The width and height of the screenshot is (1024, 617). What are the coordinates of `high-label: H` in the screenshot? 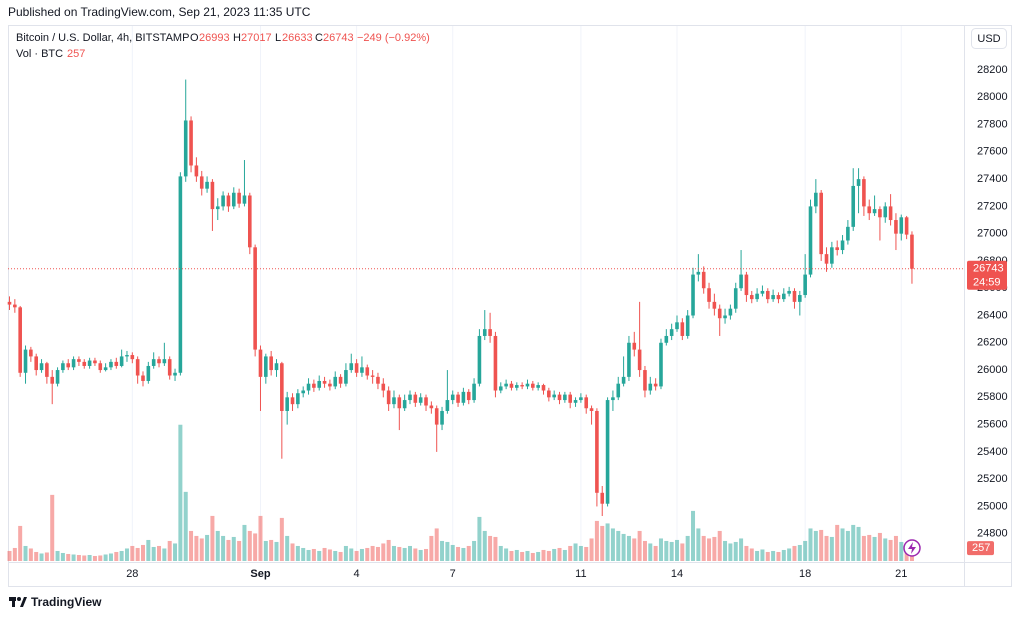 It's located at (237, 38).